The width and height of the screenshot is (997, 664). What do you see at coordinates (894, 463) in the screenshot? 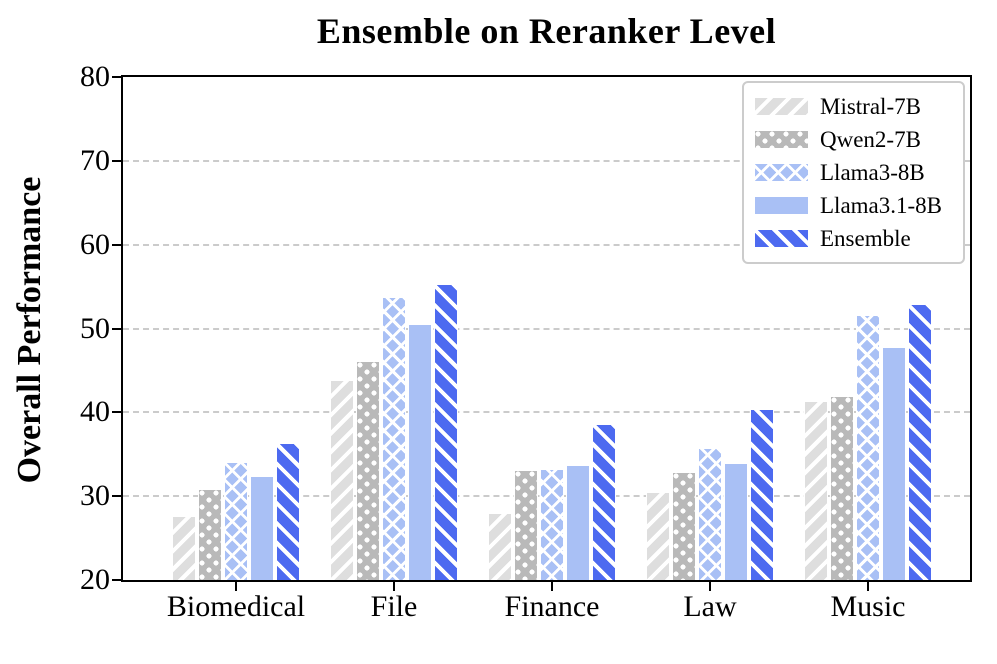
I see `bar-Llama3.1-8B-Music` at bounding box center [894, 463].